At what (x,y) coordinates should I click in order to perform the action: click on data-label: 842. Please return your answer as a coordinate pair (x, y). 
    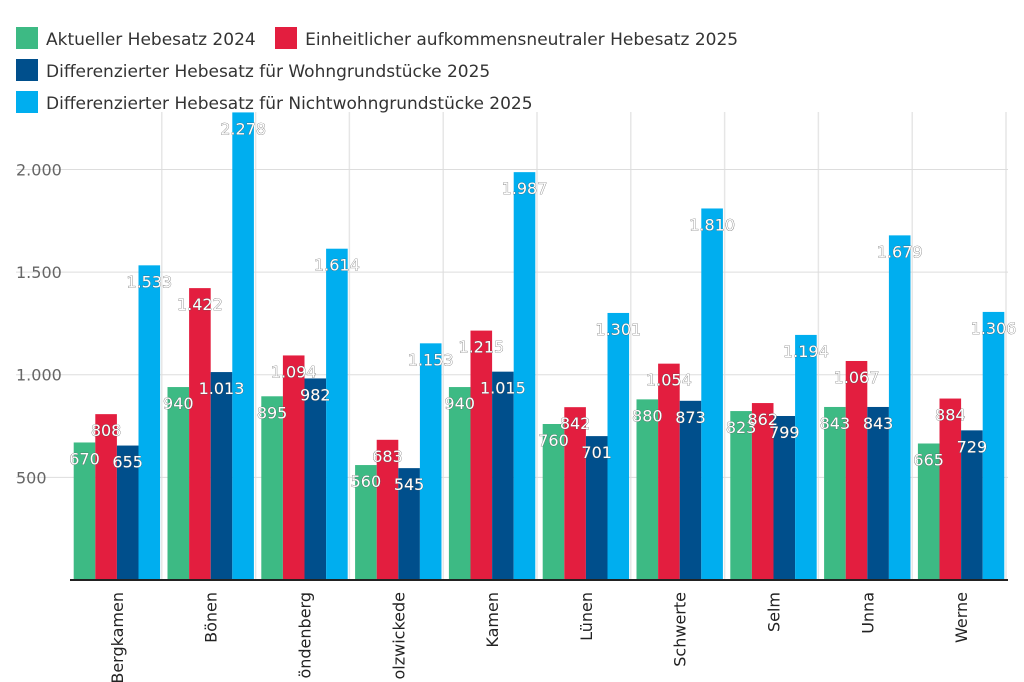
    Looking at the image, I should click on (575, 423).